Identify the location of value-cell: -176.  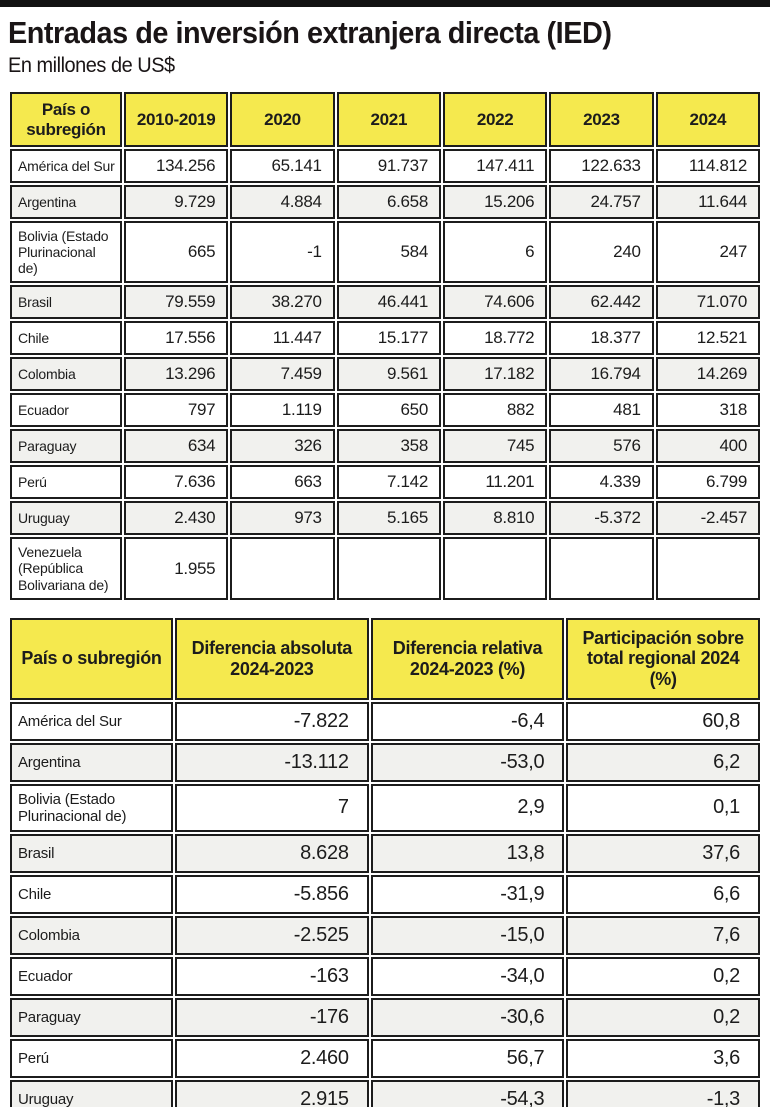
(272, 1018).